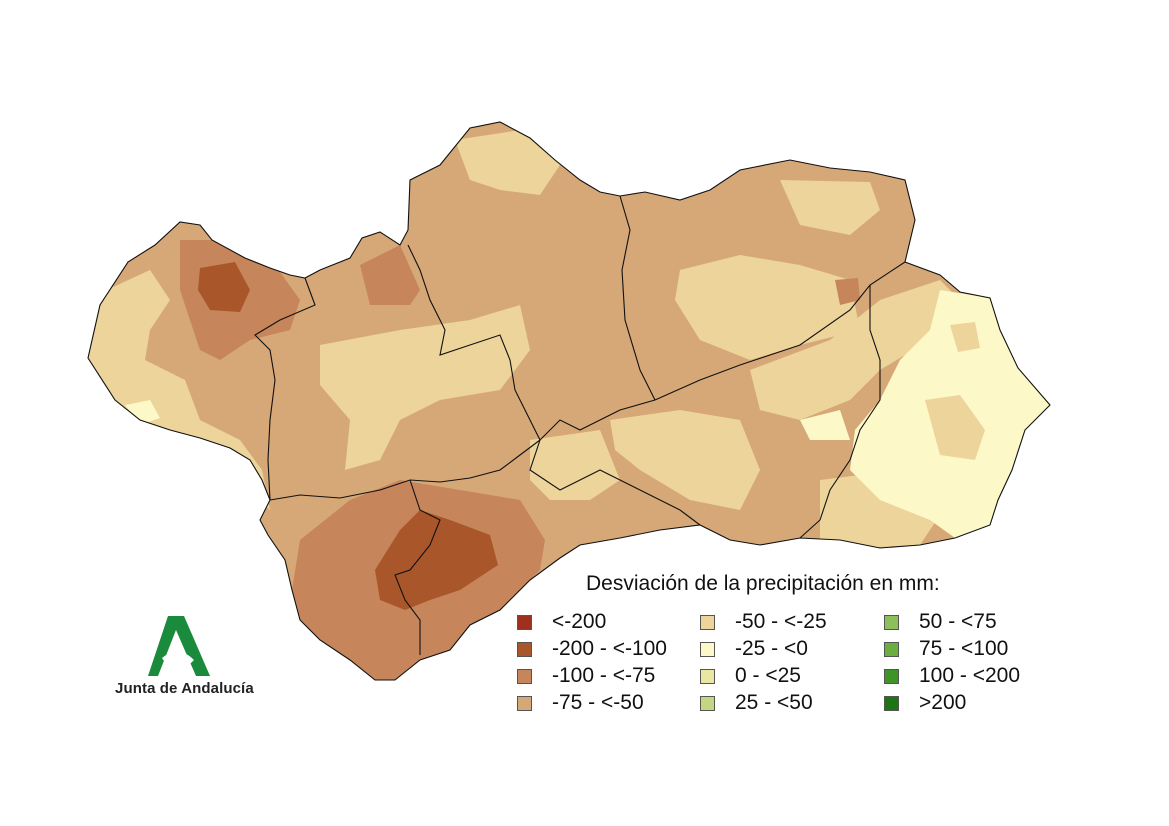 This screenshot has height=826, width=1169. Describe the element at coordinates (598, 702) in the screenshot. I see `legend-label: -75 - <-50` at that location.